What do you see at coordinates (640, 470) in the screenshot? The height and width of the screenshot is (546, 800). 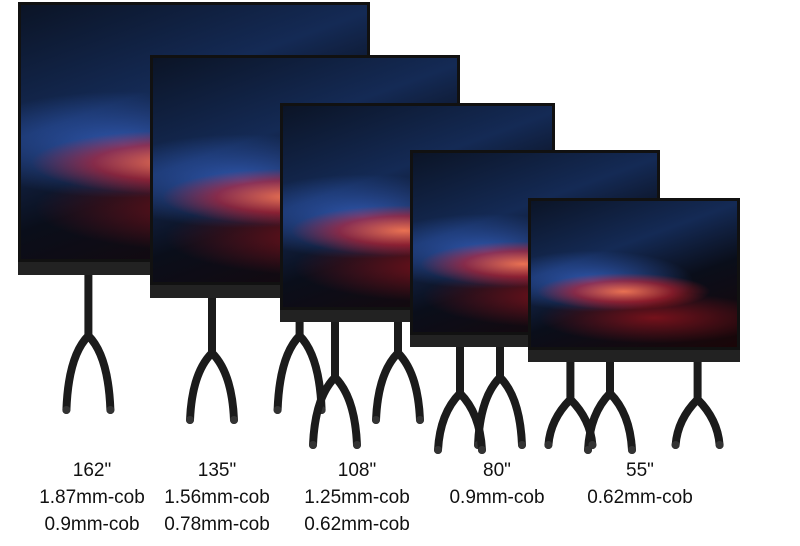 I see `size-text: 55"` at bounding box center [640, 470].